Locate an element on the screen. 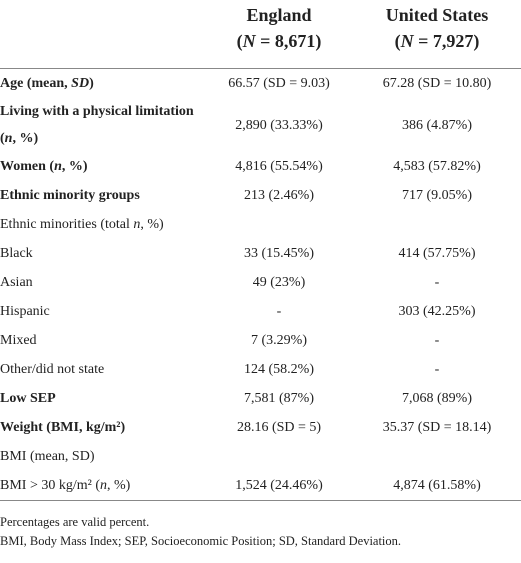 Image resolution: width=521 pixels, height=563 pixels. cell: 386 (4.87%) is located at coordinates (437, 125).